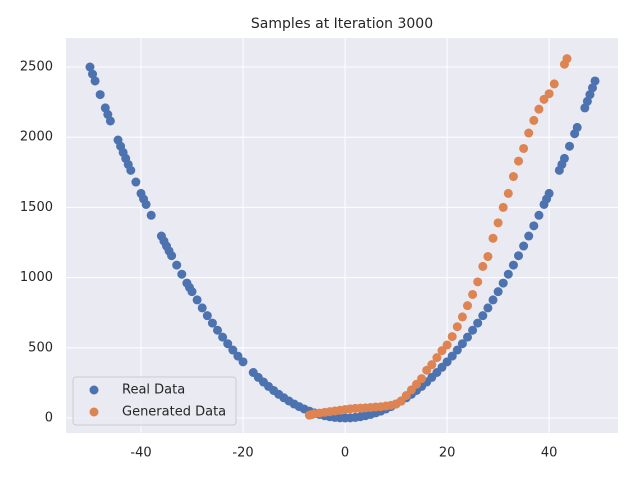  I want to click on legend: Real Data Generated Data, so click(154, 401).